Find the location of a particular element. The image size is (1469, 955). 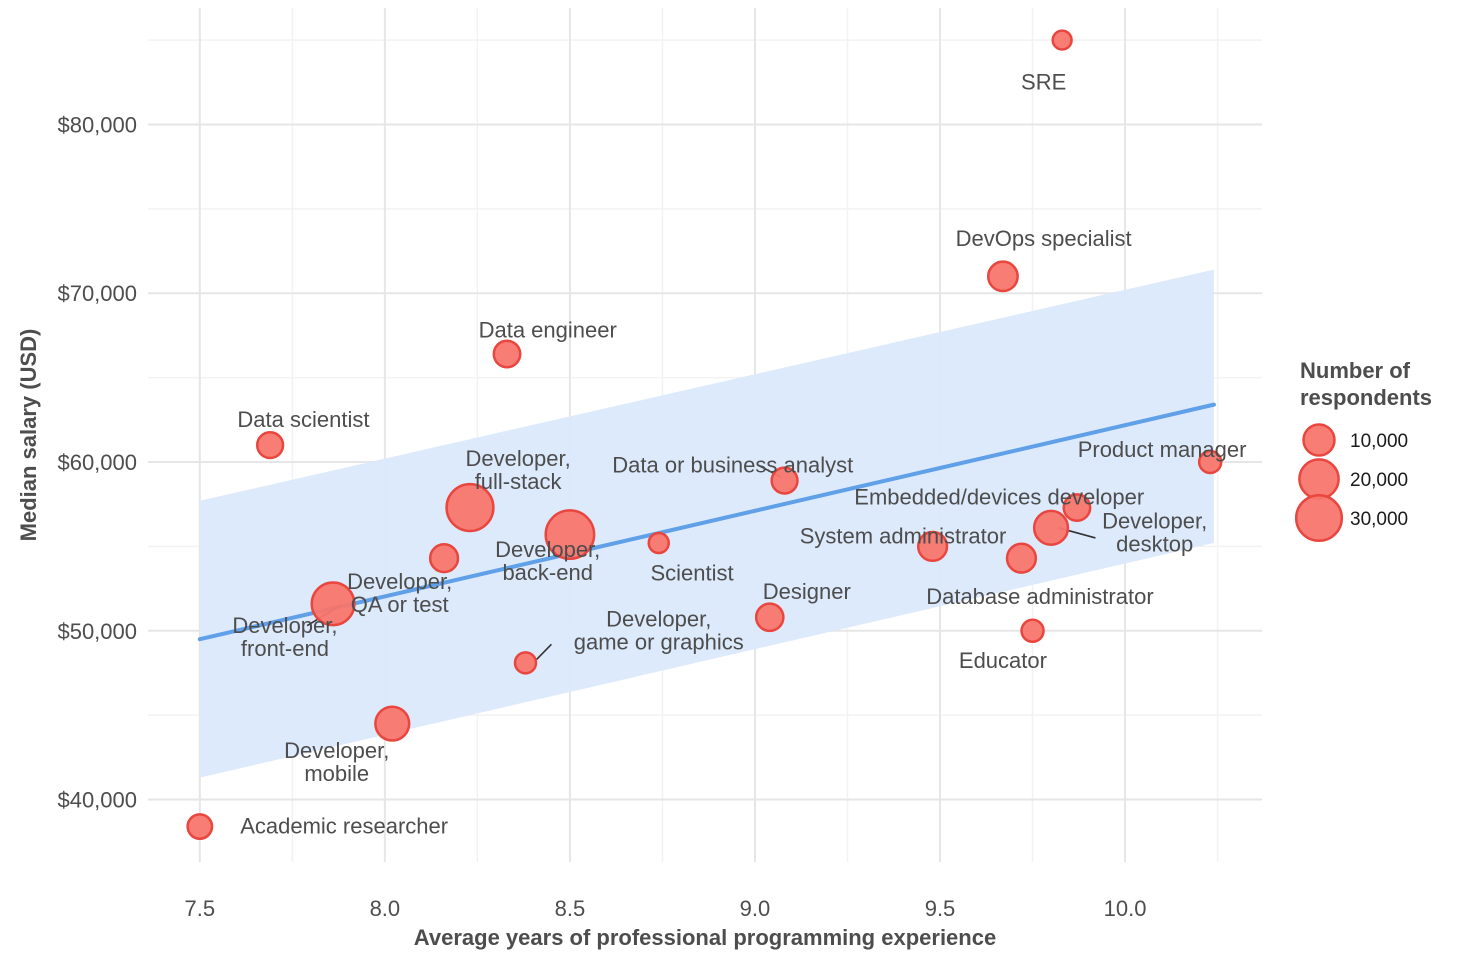

size-legend: Number of respondents 10,000 20,000 30,000 is located at coordinates (1363, 450).